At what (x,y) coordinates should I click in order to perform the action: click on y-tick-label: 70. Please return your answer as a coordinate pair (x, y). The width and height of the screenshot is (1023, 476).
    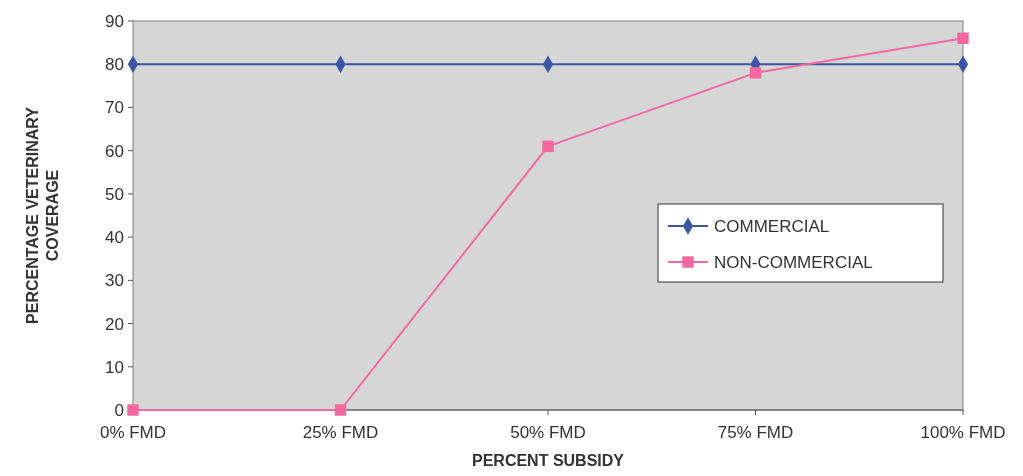
    Looking at the image, I should click on (114, 108).